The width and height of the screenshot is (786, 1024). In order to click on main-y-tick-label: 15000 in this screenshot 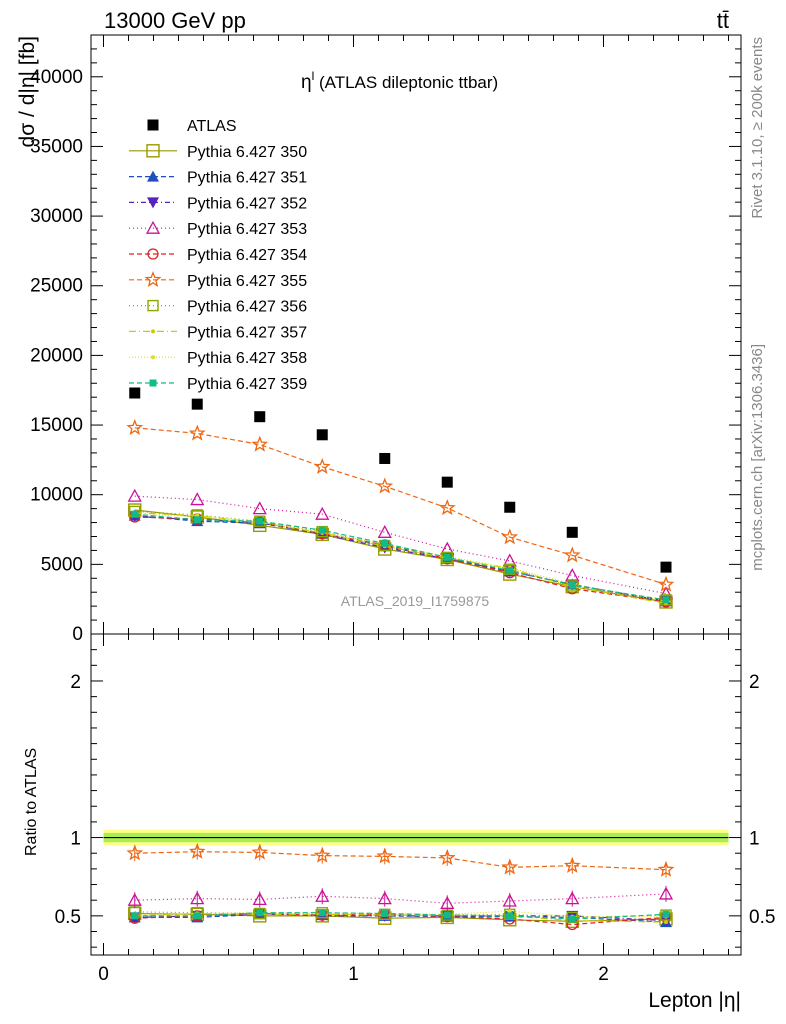, I will do `click(56, 425)`.